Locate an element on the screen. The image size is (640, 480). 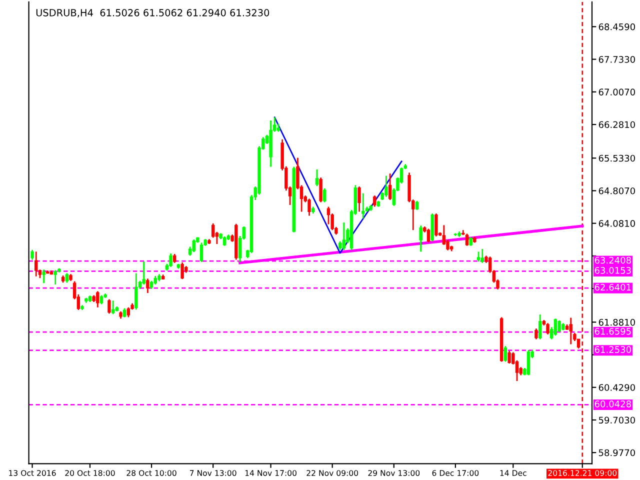
ref-line-label: 63.0153 is located at coordinates (612, 270).